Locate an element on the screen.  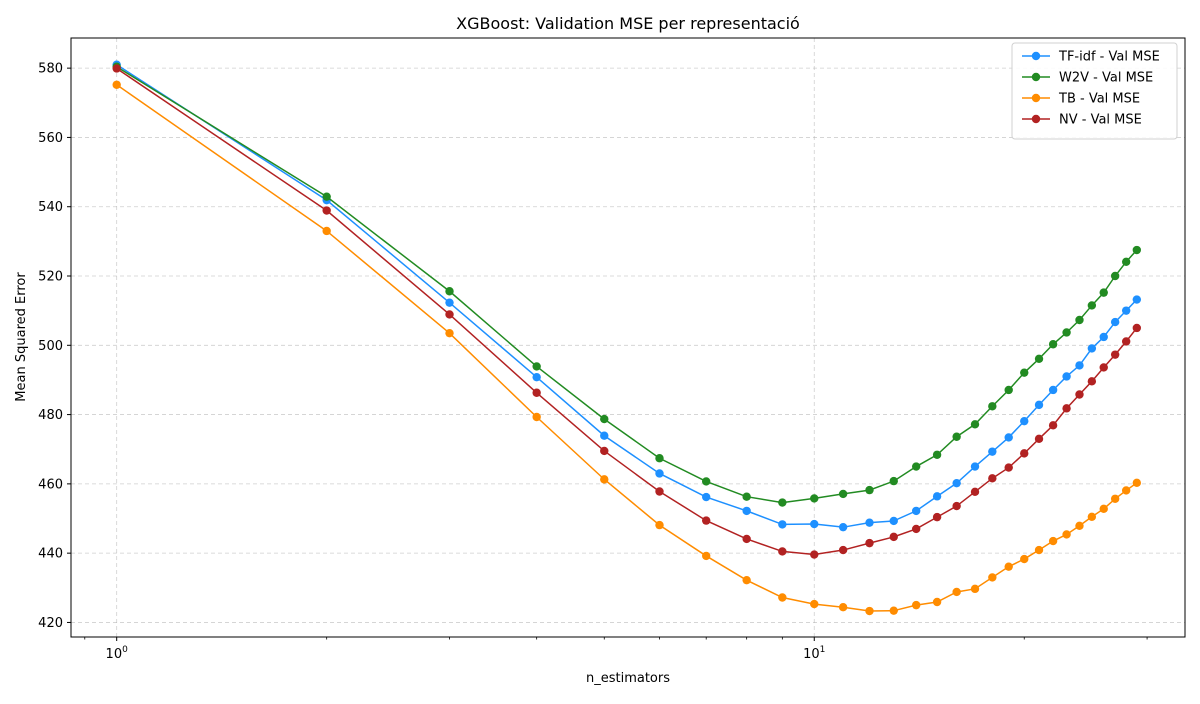
legend-item: W2V - Val MSE is located at coordinates (1087, 78).